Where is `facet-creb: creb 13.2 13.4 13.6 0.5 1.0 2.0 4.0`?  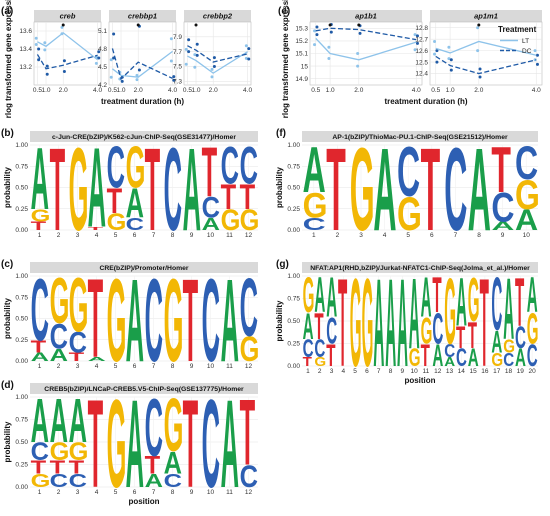 facet-creb: creb 13.2 13.4 13.6 0.5 1.0 2.0 4.0 is located at coordinates (60, 52).